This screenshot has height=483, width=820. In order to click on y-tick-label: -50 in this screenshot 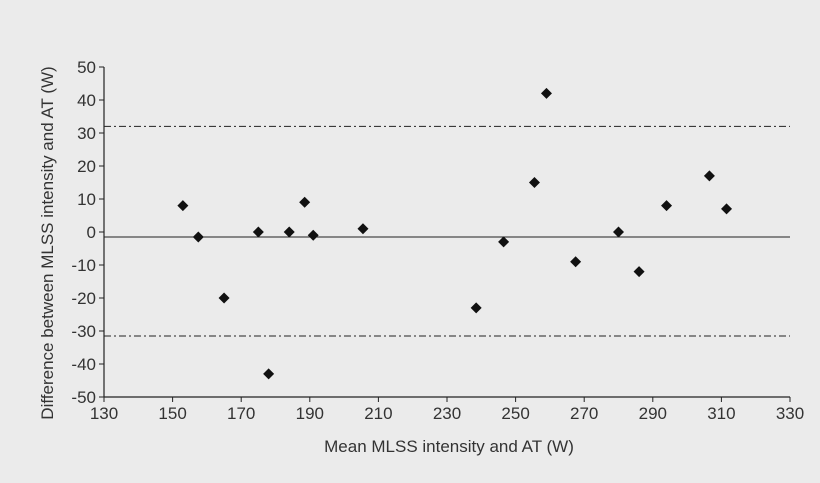, I will do `click(83, 397)`.